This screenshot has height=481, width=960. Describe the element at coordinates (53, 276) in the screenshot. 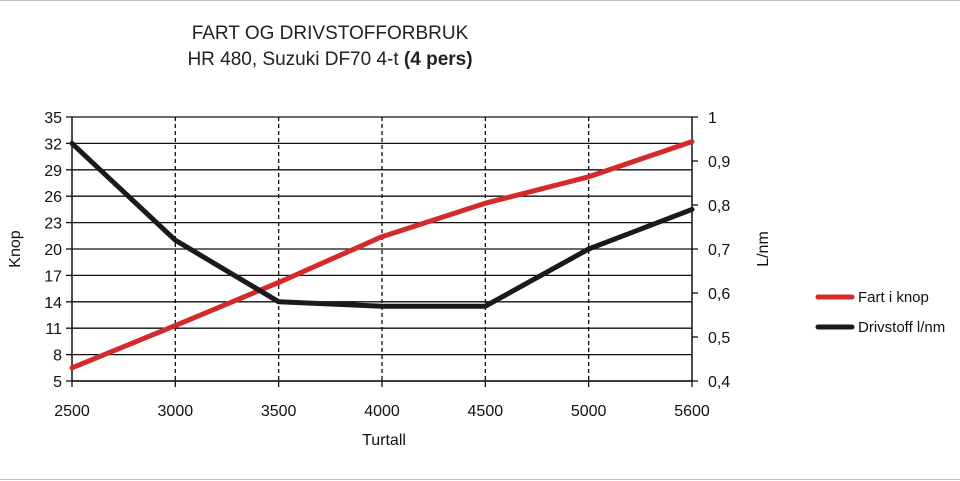

I see `y-left-tick-label: 17` at that location.